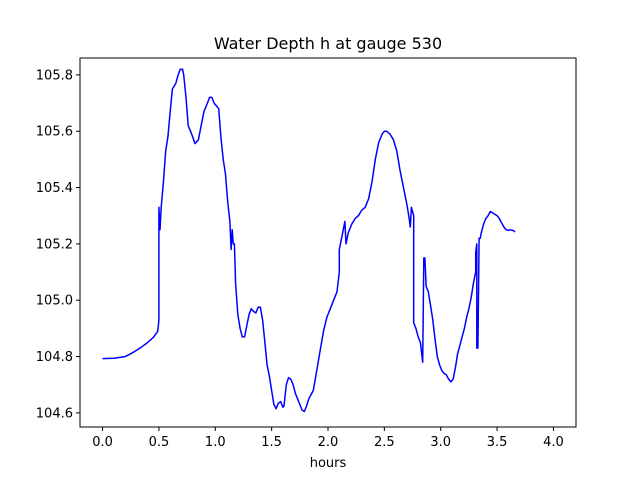 The height and width of the screenshot is (480, 640). Describe the element at coordinates (54, 357) in the screenshot. I see `y-tick-label: 104.8` at that location.